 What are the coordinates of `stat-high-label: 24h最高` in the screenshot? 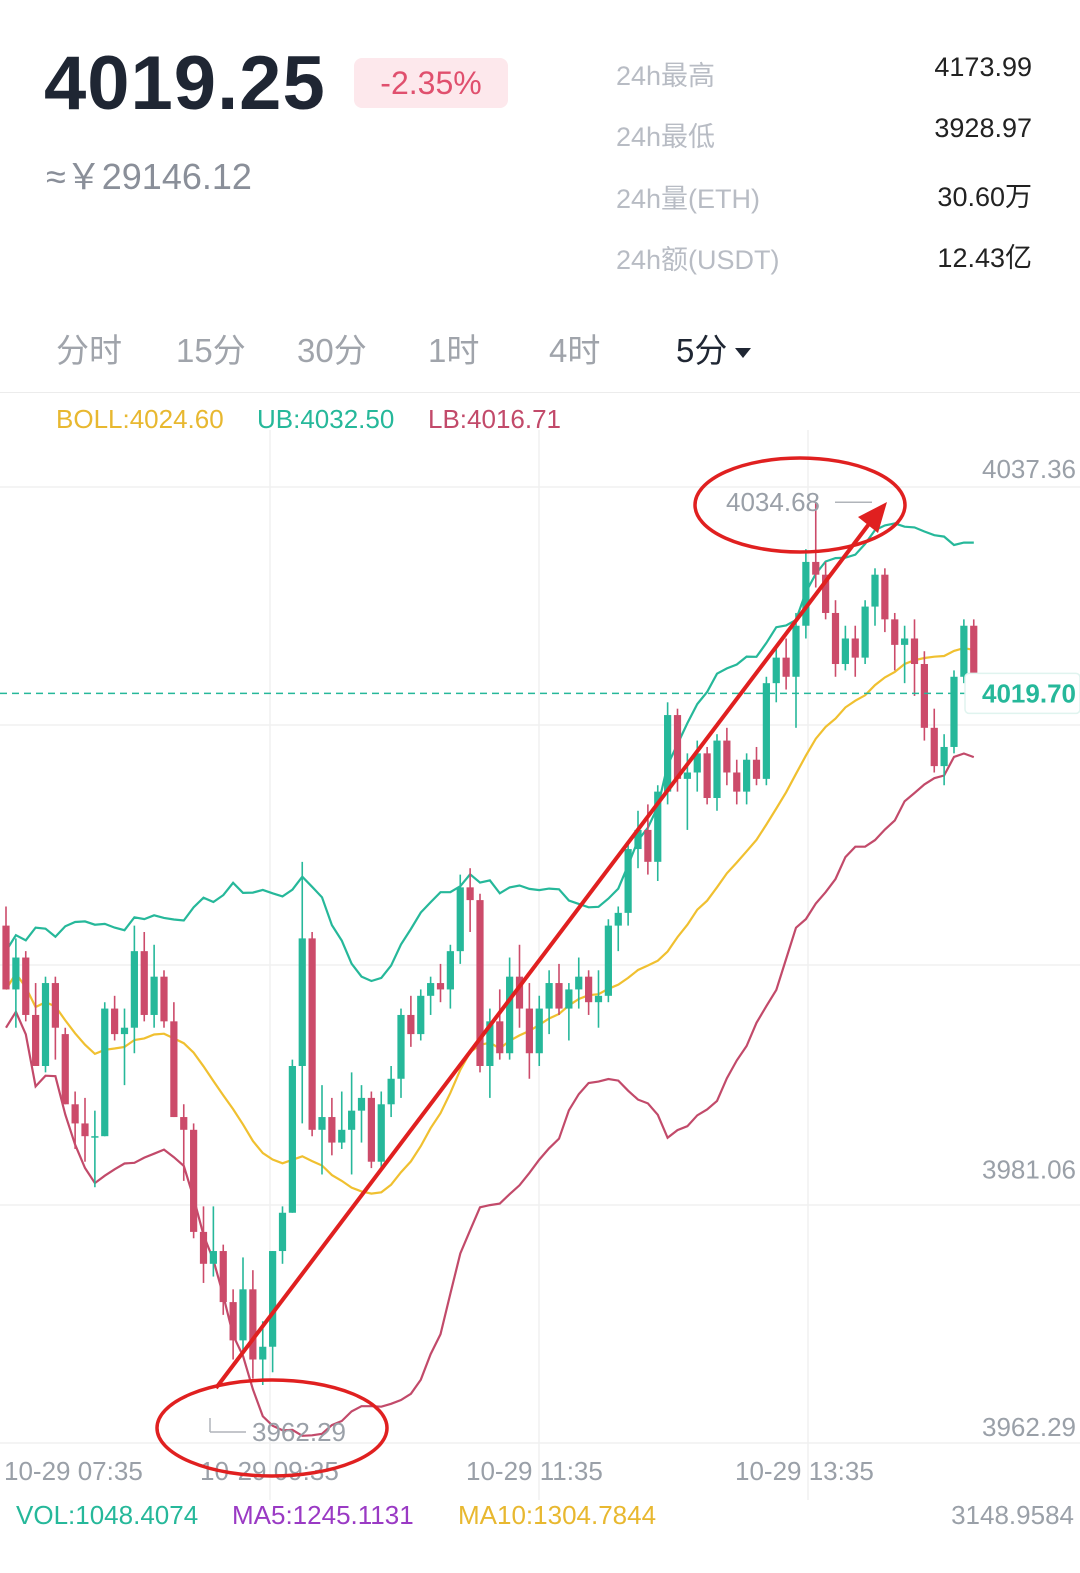 It's located at (666, 76).